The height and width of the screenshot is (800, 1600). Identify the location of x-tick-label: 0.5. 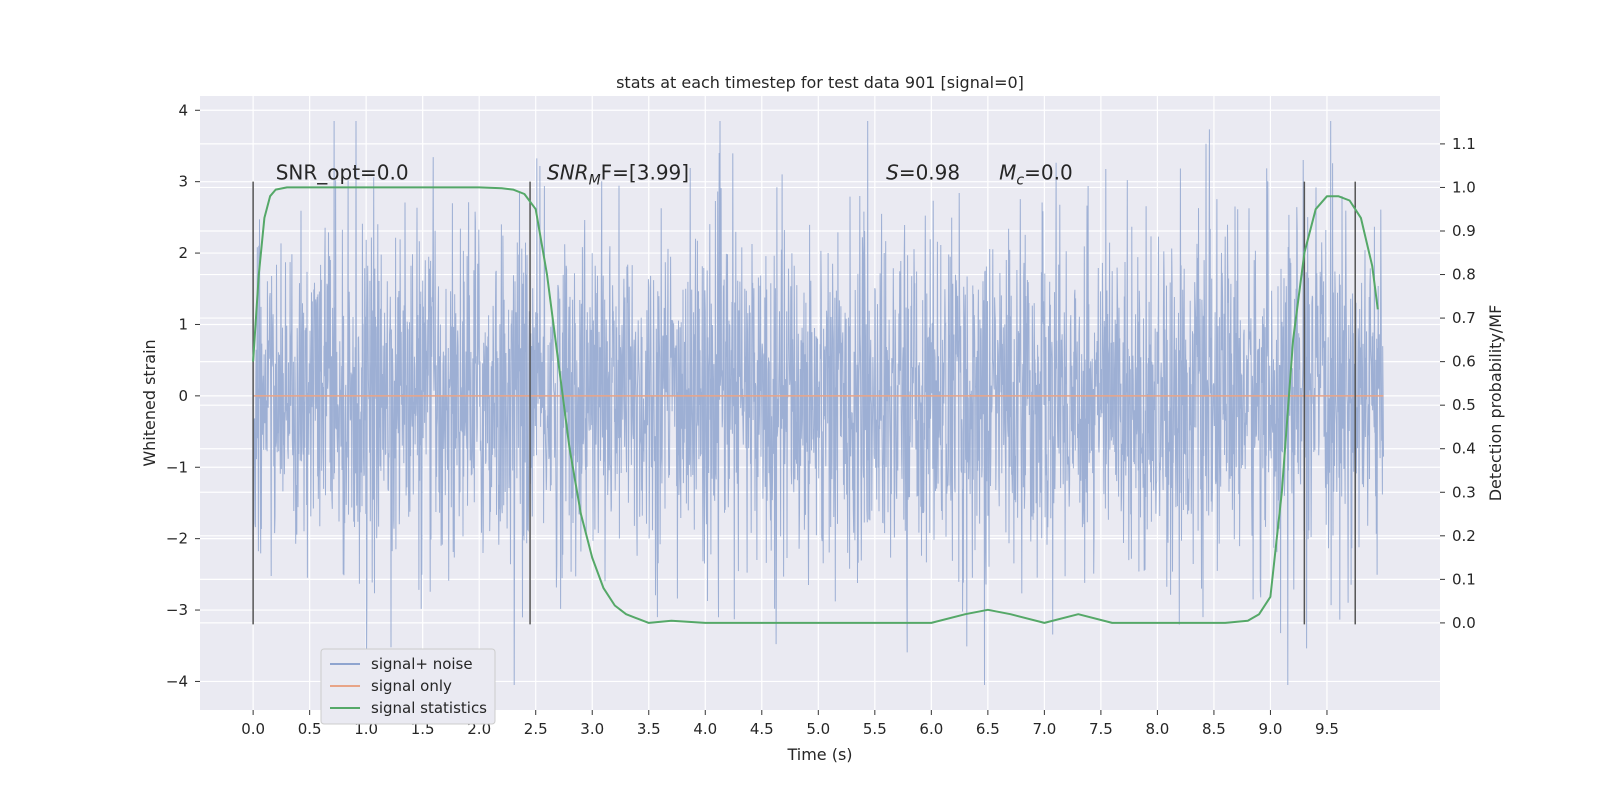
(310, 729).